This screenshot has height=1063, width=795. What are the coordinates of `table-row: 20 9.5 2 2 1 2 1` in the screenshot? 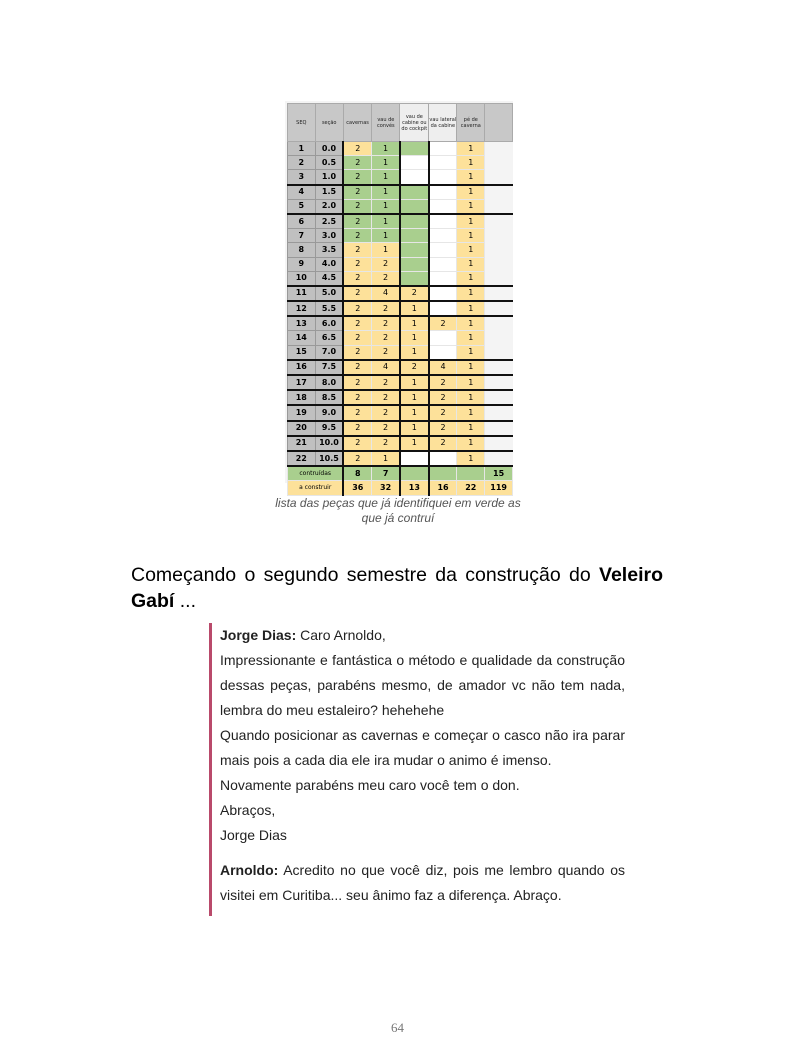 It's located at (400, 428).